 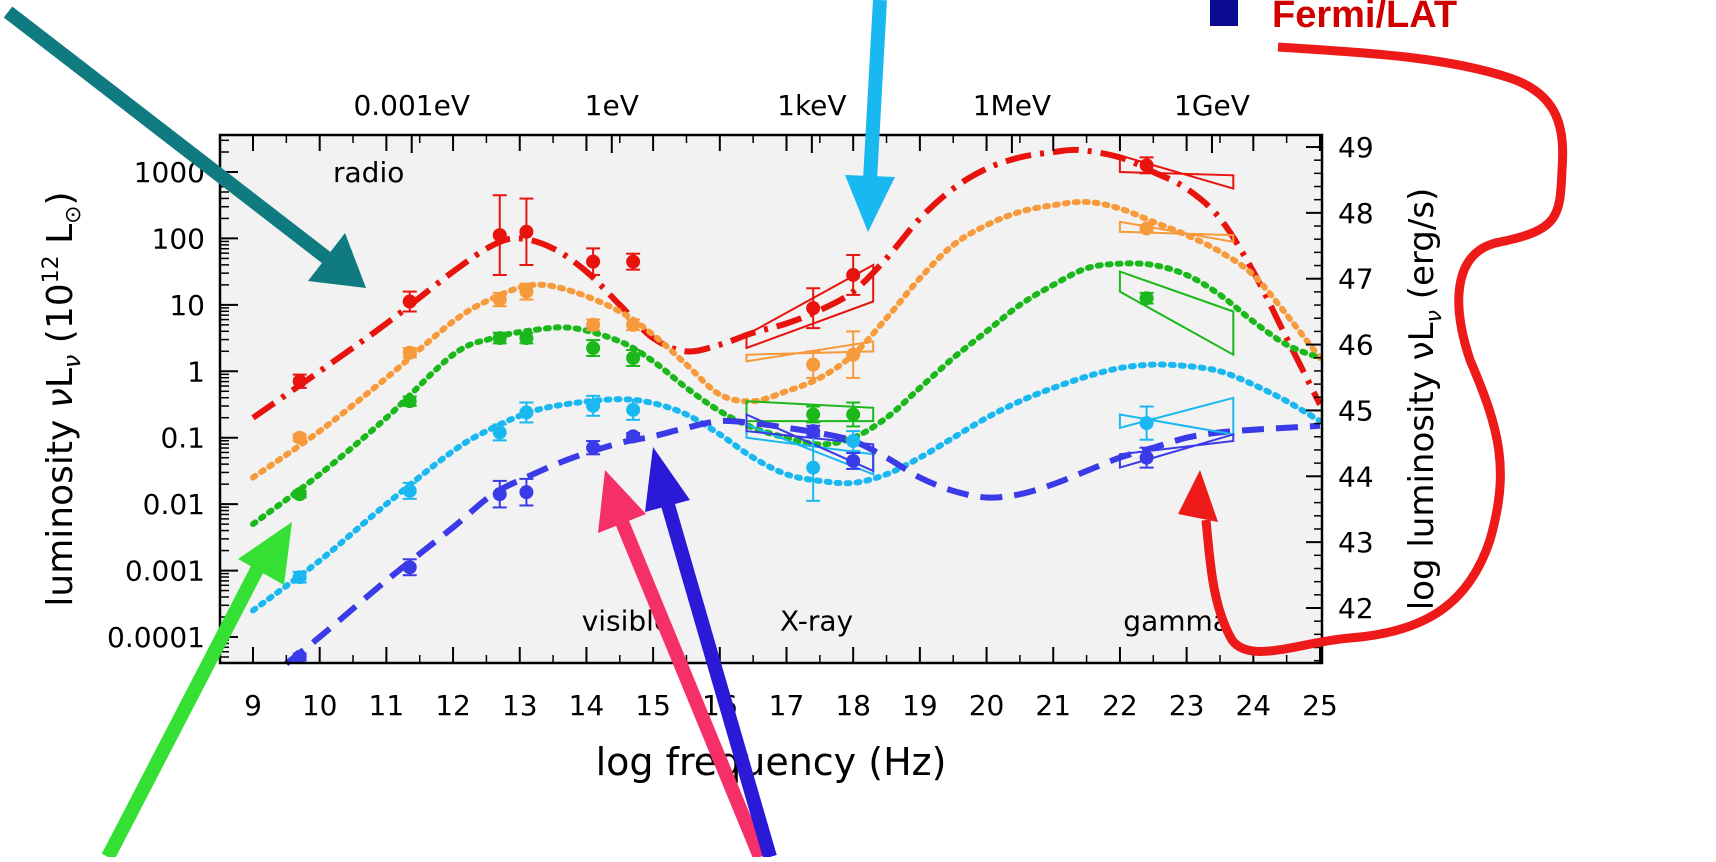 What do you see at coordinates (1356, 542) in the screenshot?
I see `right-y-tick-label: 43` at bounding box center [1356, 542].